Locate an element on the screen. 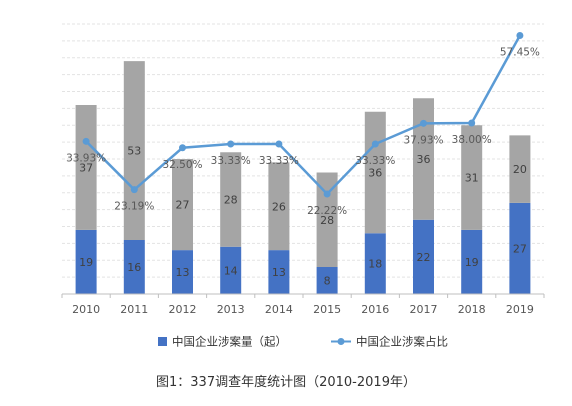 Image resolution: width=572 pixels, height=406 pixels. bar-label-other: 31 is located at coordinates (472, 178).